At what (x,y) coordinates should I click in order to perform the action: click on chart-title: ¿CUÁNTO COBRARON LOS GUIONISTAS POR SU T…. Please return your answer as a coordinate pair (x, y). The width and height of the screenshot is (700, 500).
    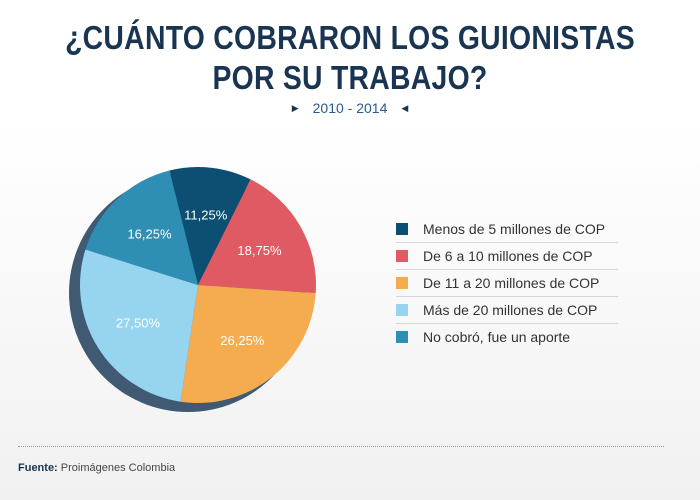
    Looking at the image, I should click on (350, 58).